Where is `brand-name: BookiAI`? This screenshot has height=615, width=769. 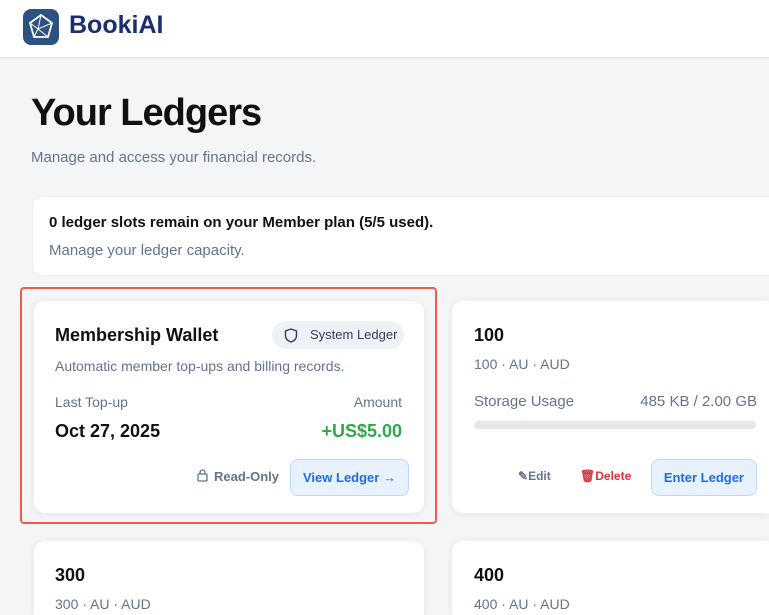
brand-name: BookiAI is located at coordinates (116, 25).